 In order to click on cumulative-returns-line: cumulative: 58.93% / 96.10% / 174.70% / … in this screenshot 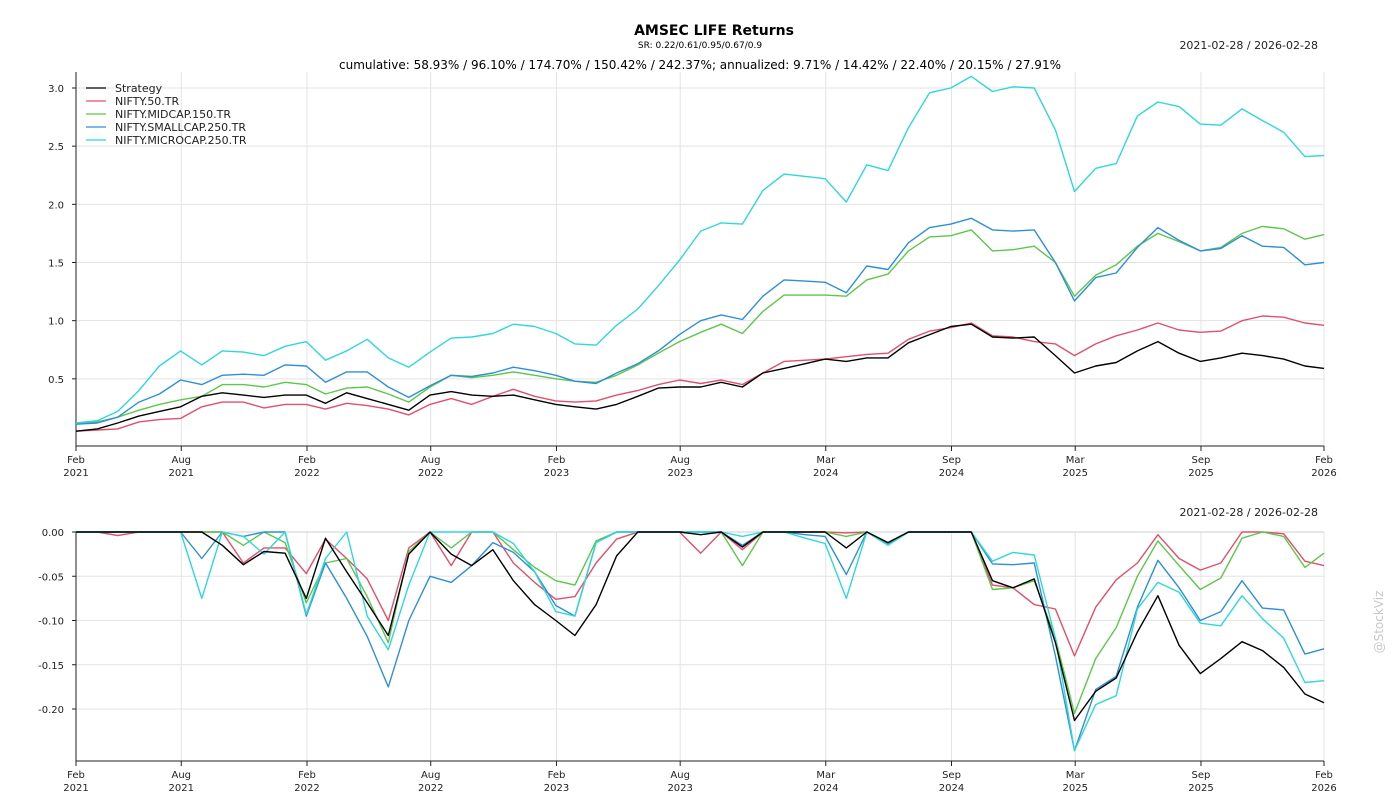, I will do `click(700, 65)`.